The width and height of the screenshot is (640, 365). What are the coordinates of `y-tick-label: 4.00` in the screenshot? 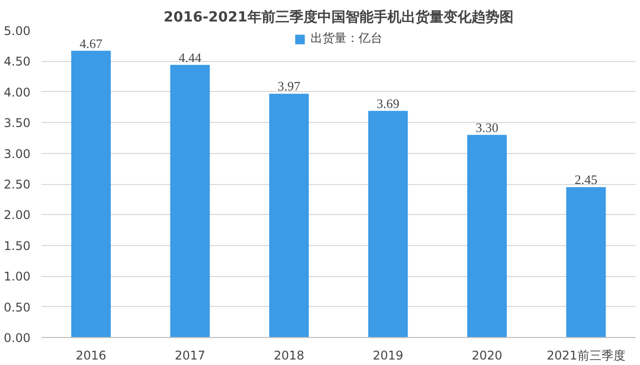 It's located at (17, 92).